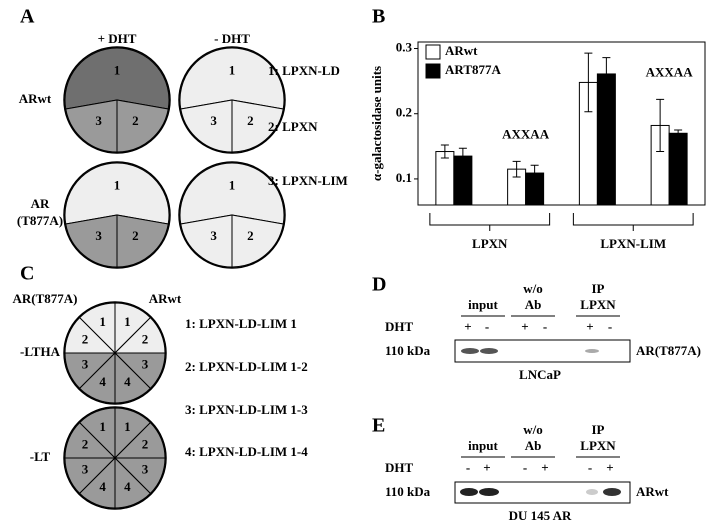 The image size is (720, 520). What do you see at coordinates (526, 133) in the screenshot?
I see `label: AXXAA` at bounding box center [526, 133].